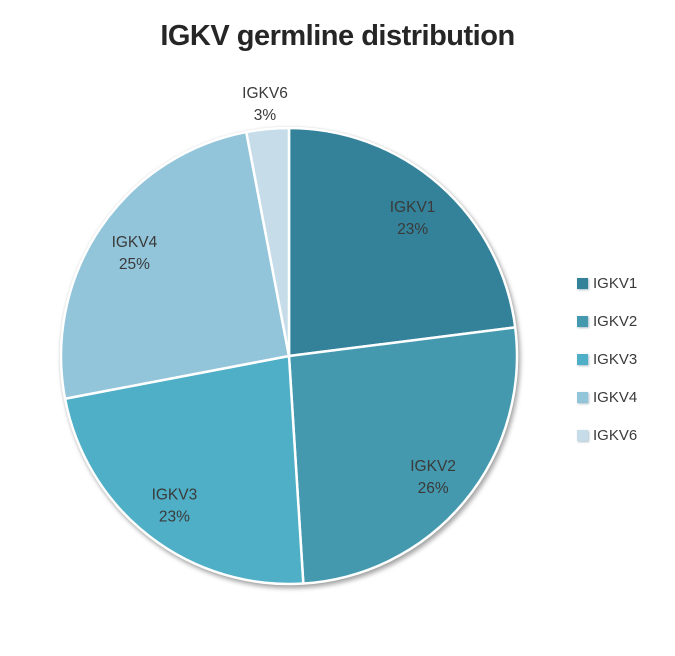 The image size is (675, 656). Describe the element at coordinates (268, 242) in the screenshot. I see `pie-slice-igkv6` at that location.